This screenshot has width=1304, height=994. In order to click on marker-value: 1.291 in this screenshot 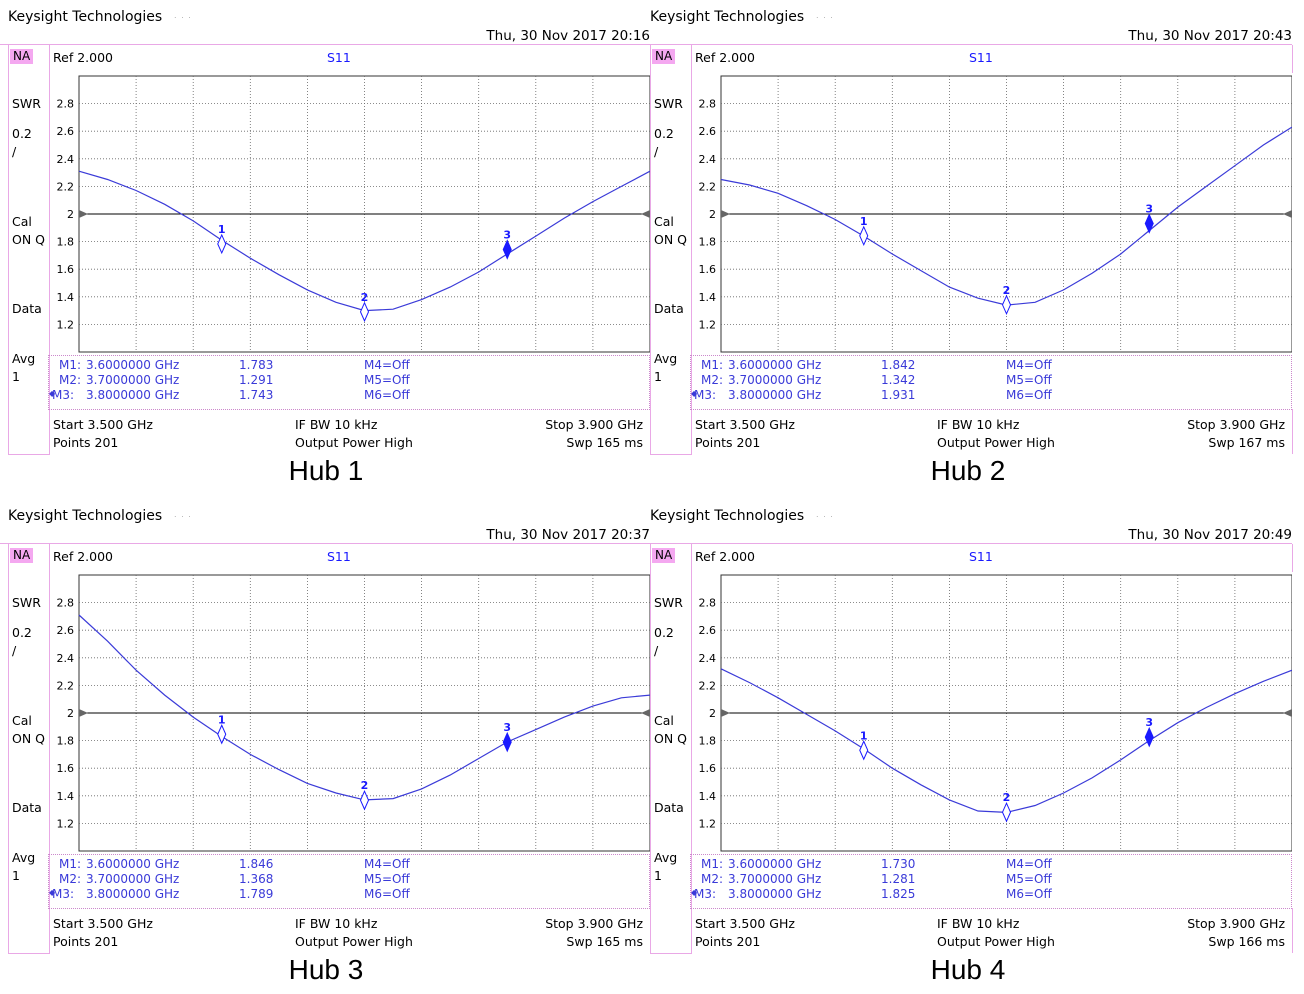, I will do `click(256, 380)`.